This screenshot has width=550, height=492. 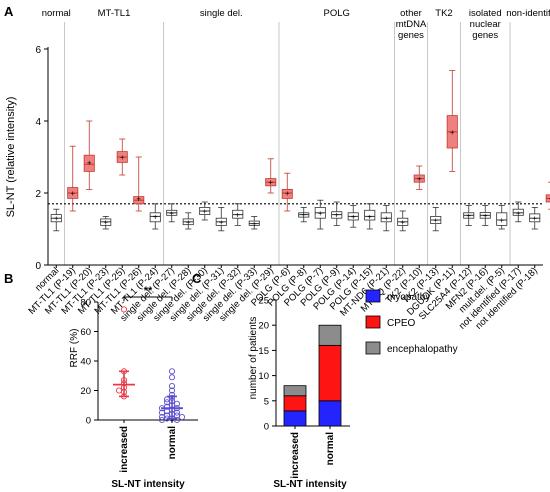 I want to click on legend-label: myopathy, so click(x=408, y=297).